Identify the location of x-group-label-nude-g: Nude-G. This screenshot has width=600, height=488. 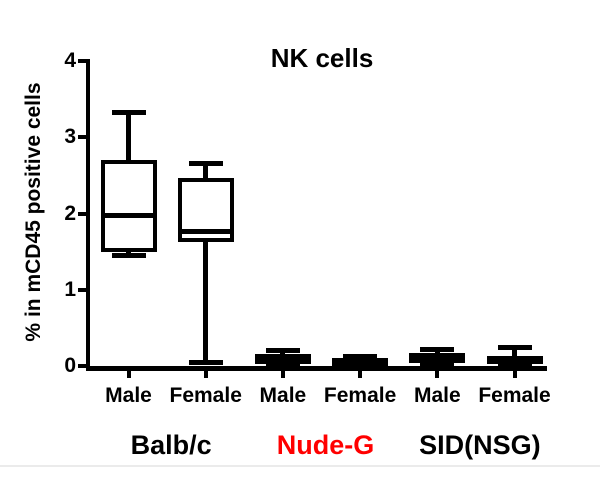
(325, 445).